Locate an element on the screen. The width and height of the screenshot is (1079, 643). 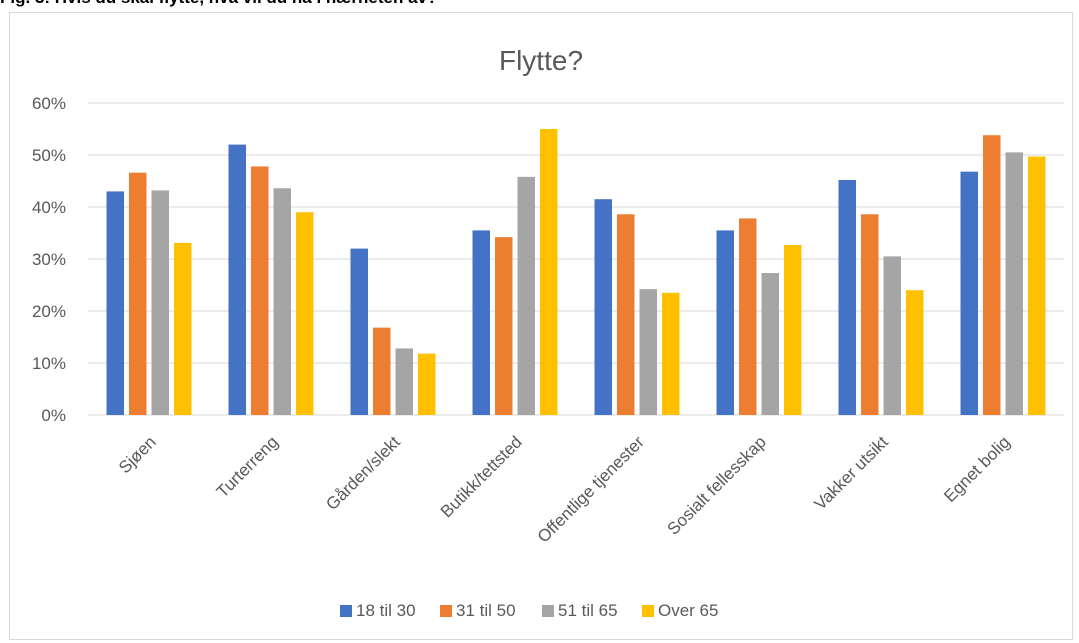
x-category-label: Sosialt fellesskap is located at coordinates (717, 485).